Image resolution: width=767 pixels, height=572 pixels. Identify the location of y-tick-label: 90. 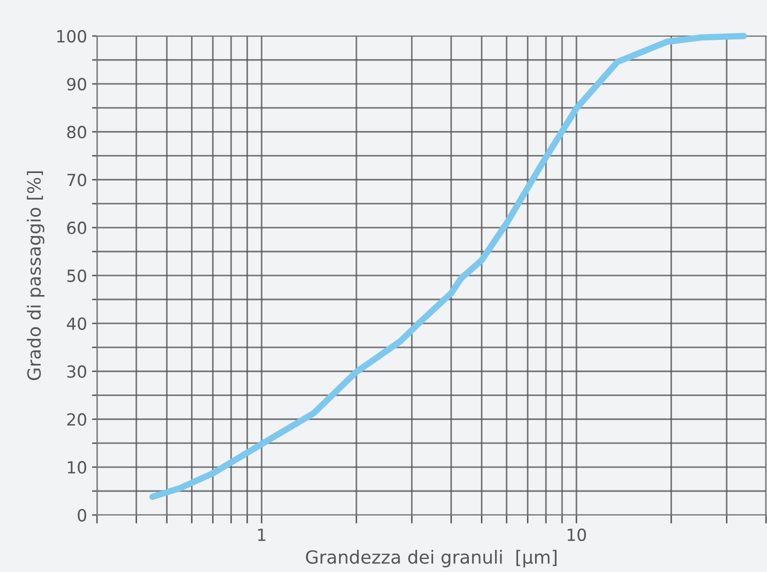
(76, 84).